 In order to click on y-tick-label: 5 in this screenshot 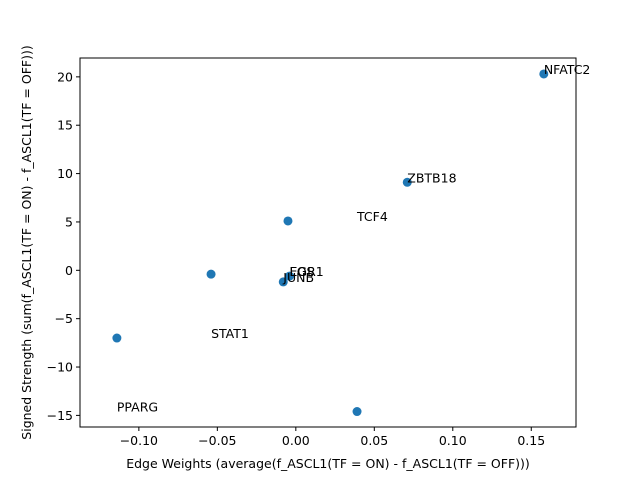, I will do `click(69, 221)`.